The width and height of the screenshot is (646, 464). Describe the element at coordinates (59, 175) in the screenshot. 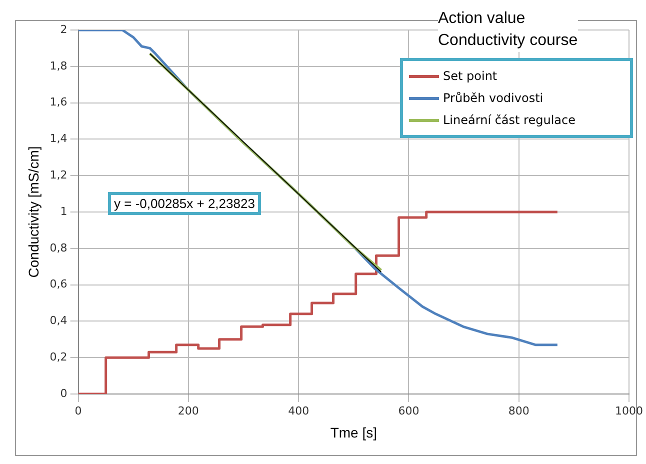

I see `y-tick-label: 1,2` at that location.